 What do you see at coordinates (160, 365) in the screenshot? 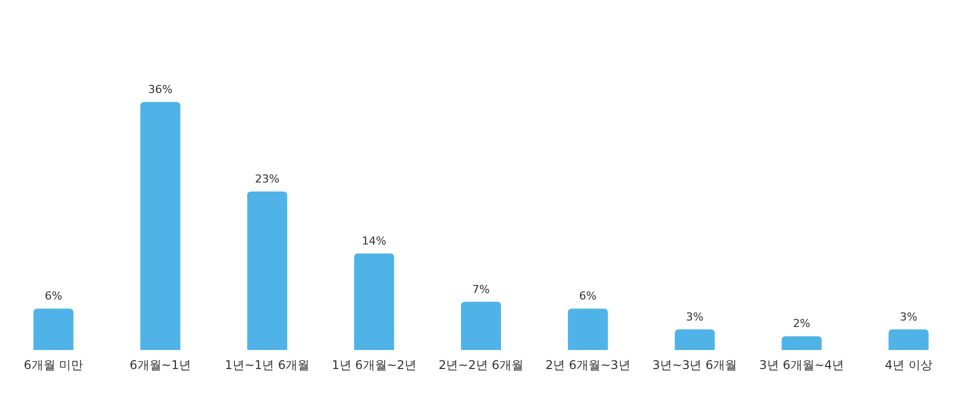
I see `x-tick-label: 6개월~1년` at bounding box center [160, 365].